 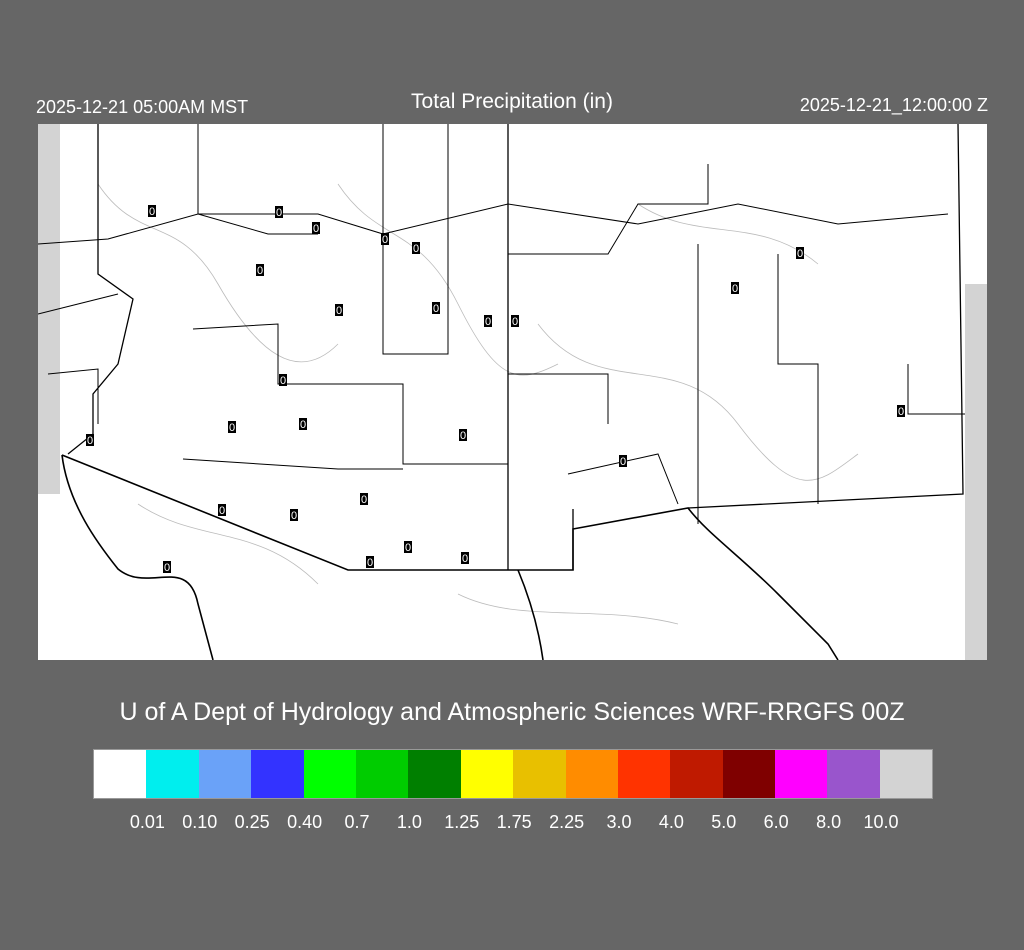 I want to click on color-legend-bar, so click(x=513, y=774).